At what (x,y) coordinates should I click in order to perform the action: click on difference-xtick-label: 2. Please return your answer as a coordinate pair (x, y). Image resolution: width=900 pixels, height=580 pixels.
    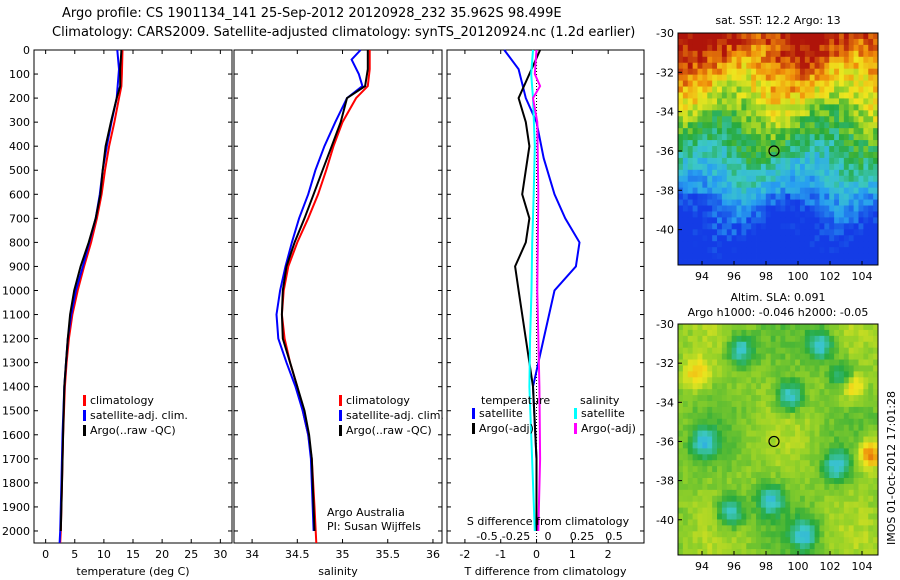
    Looking at the image, I should click on (608, 554).